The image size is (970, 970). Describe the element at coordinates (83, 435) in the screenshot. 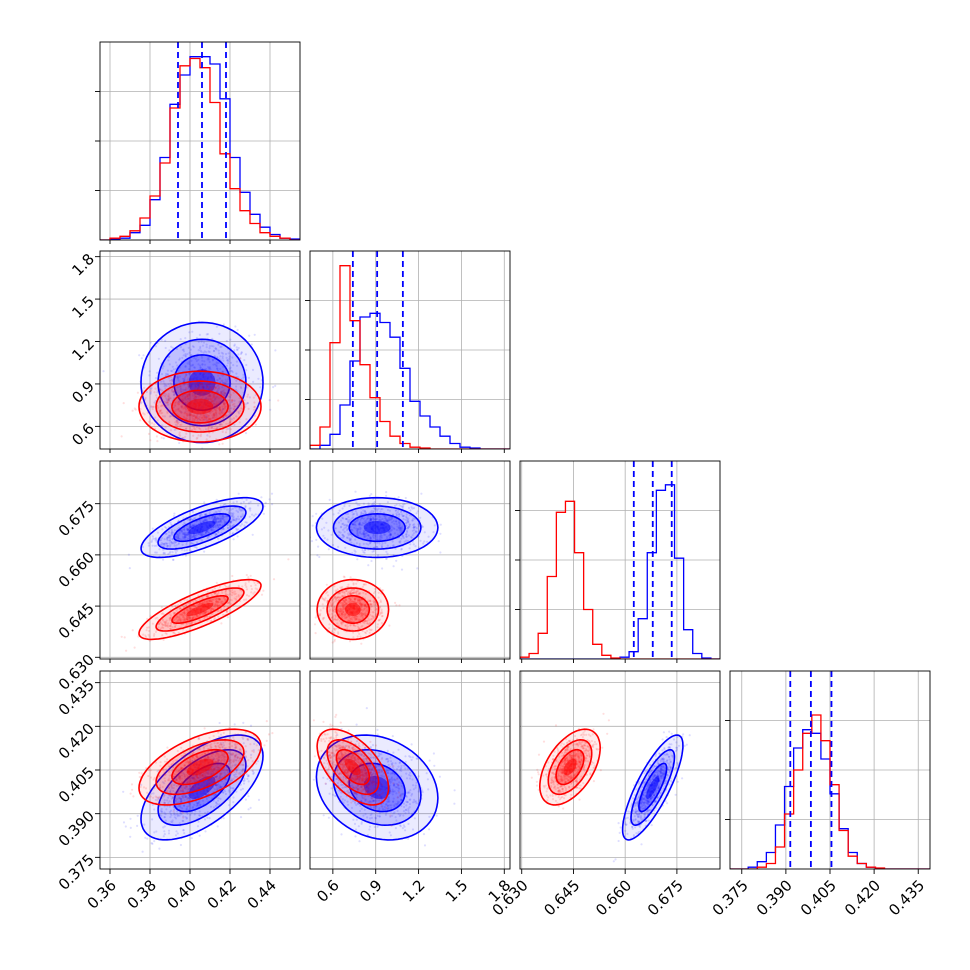

I see `y-tick-label: 0.6` at that location.